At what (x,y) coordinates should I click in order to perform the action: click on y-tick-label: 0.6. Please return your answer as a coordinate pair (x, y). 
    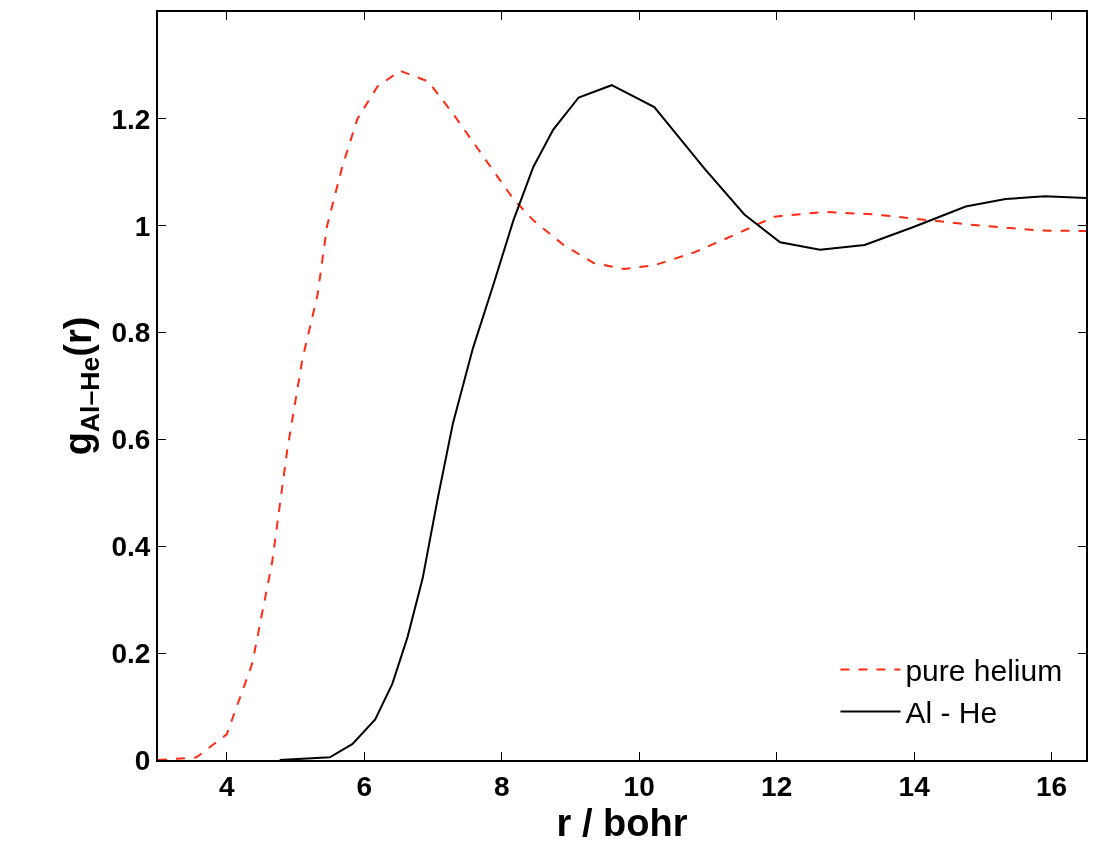
    Looking at the image, I should click on (131, 440).